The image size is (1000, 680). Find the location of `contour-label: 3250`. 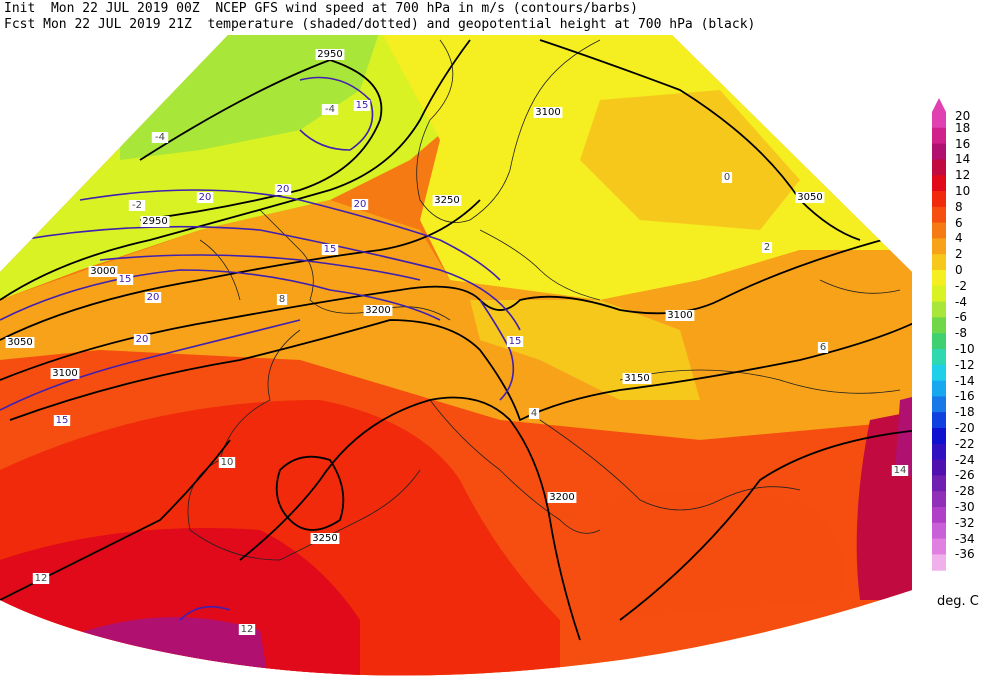

contour-label: 3250 is located at coordinates (446, 200).